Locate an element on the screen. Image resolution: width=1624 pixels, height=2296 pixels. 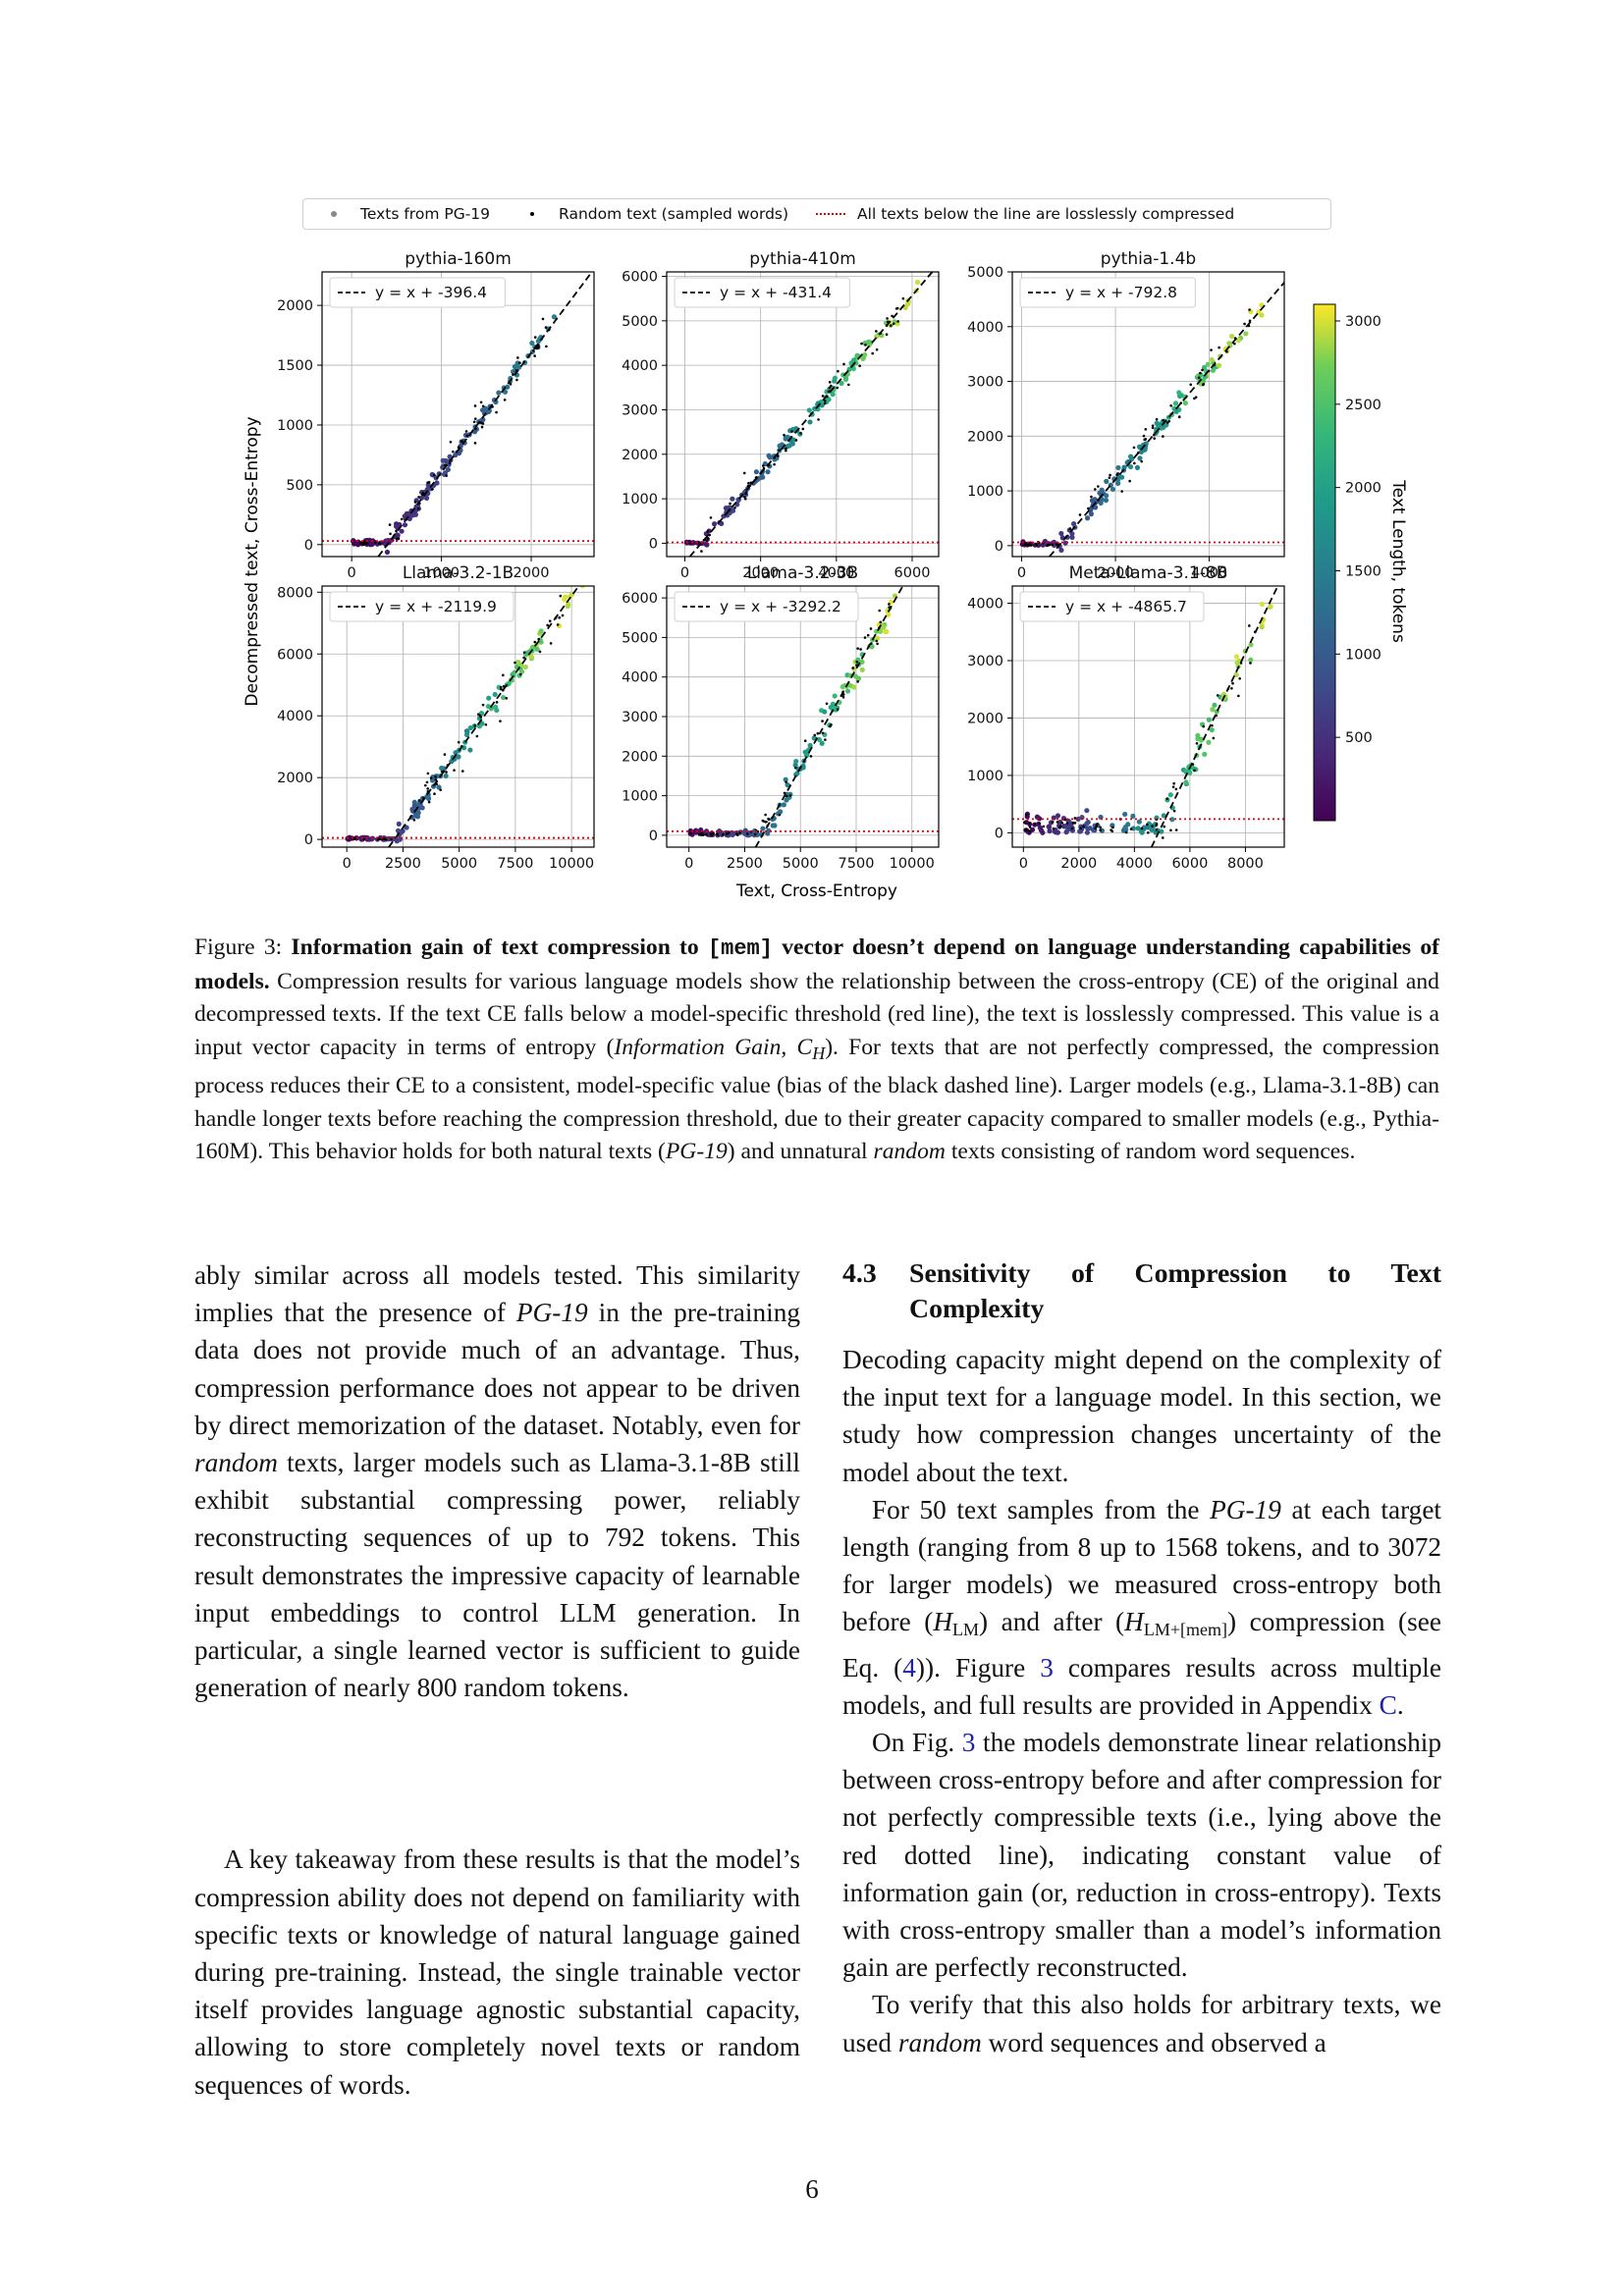
appendix-link: C is located at coordinates (1388, 1704).